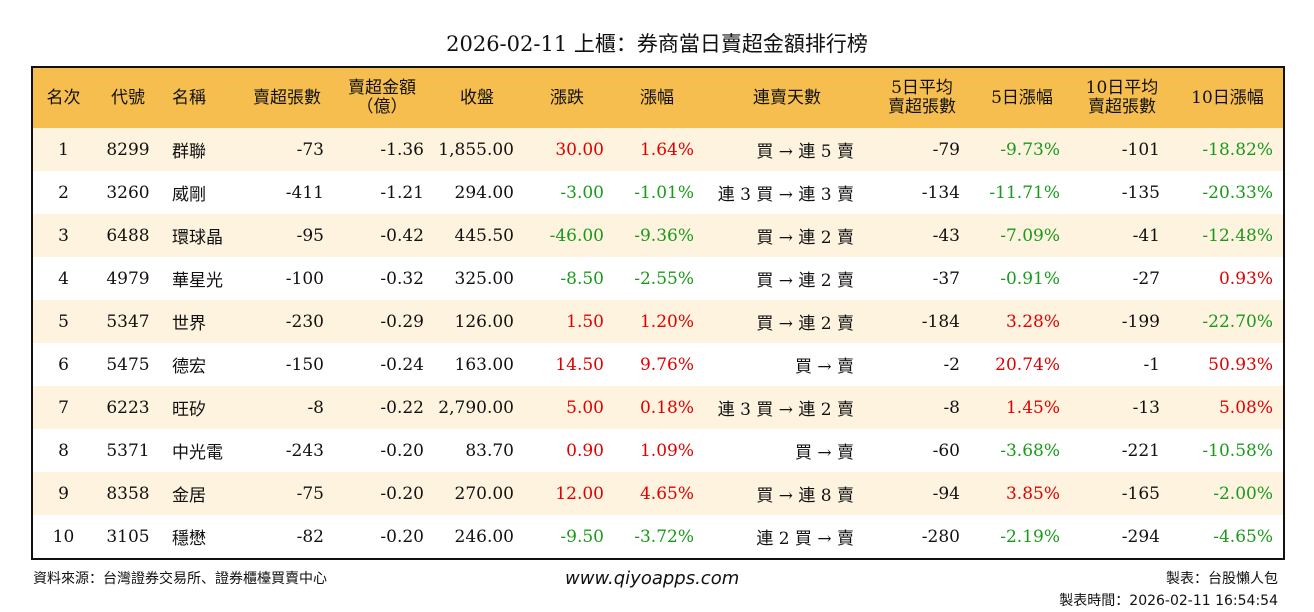  I want to click on cell-avg5-sell: -8, so click(922, 407).